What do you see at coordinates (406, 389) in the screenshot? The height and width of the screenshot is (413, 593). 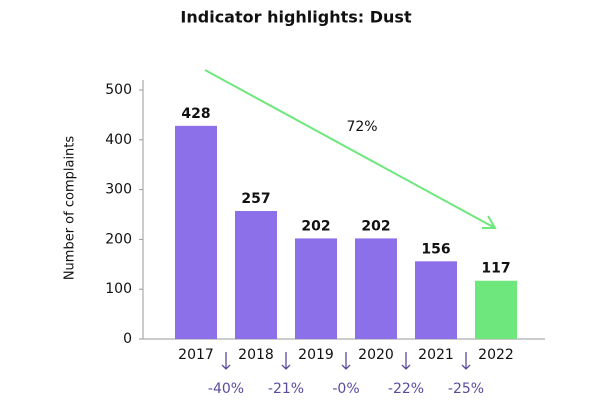 I see `change-label: -22%` at bounding box center [406, 389].